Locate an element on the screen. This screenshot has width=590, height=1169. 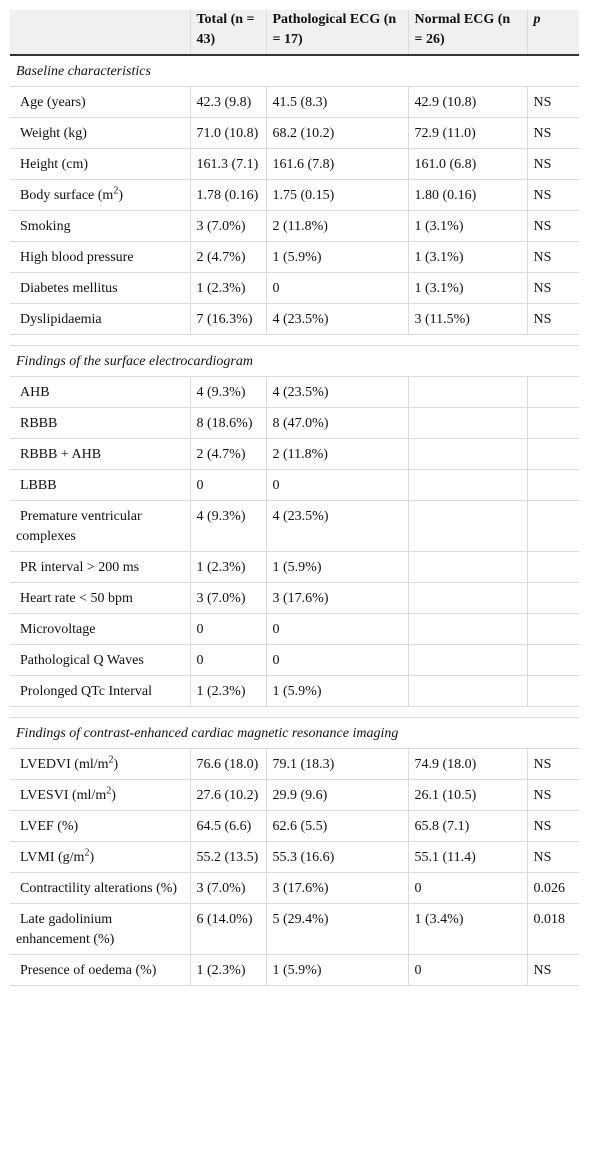
header-cell: Normal ECG (n = 26) is located at coordinates (467, 33).